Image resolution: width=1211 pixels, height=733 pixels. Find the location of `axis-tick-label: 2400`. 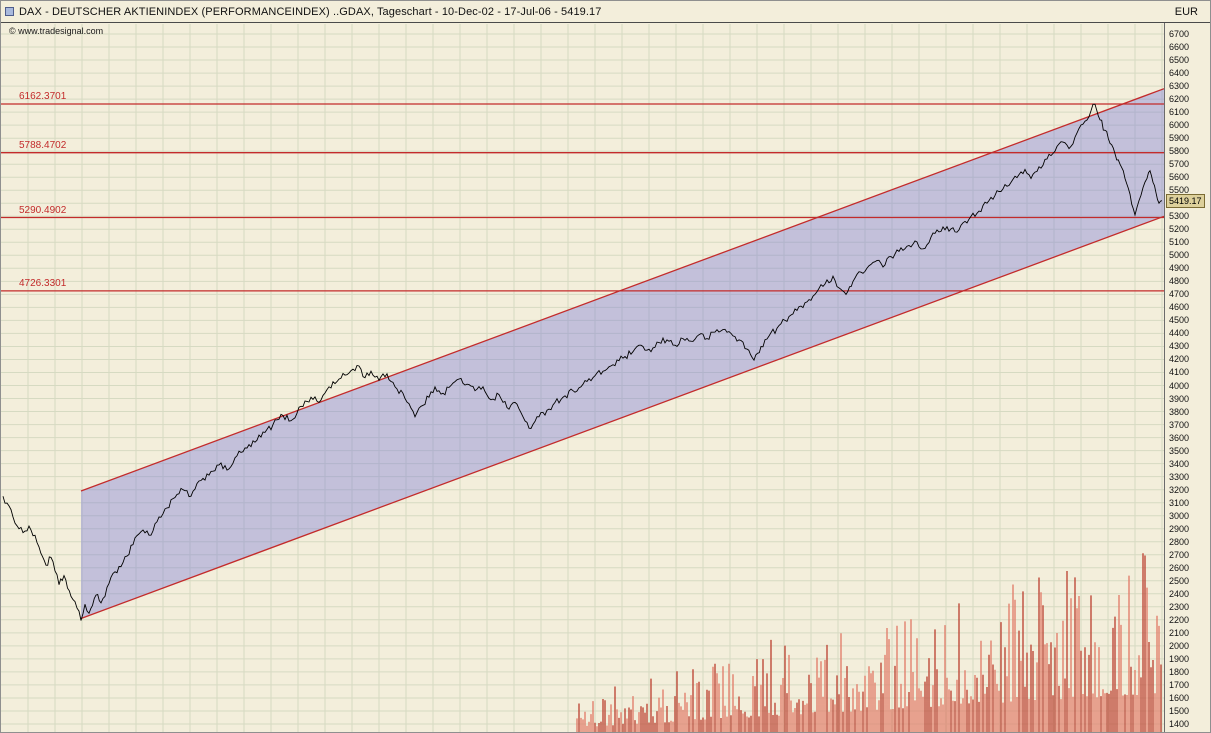

axis-tick-label: 2400 is located at coordinates (1179, 593).